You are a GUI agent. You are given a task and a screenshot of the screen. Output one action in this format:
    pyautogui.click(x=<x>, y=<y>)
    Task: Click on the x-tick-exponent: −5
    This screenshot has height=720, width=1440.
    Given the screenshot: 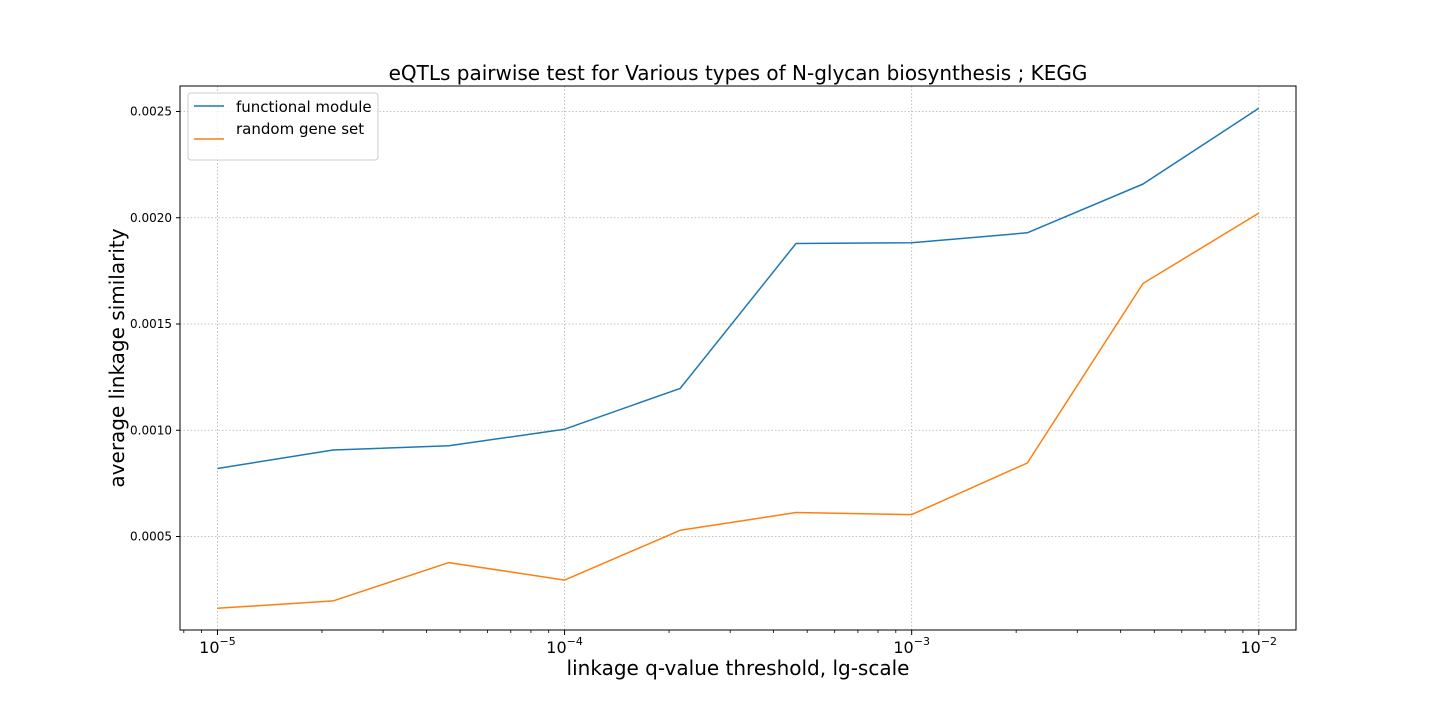 What is the action you would take?
    pyautogui.click(x=228, y=641)
    